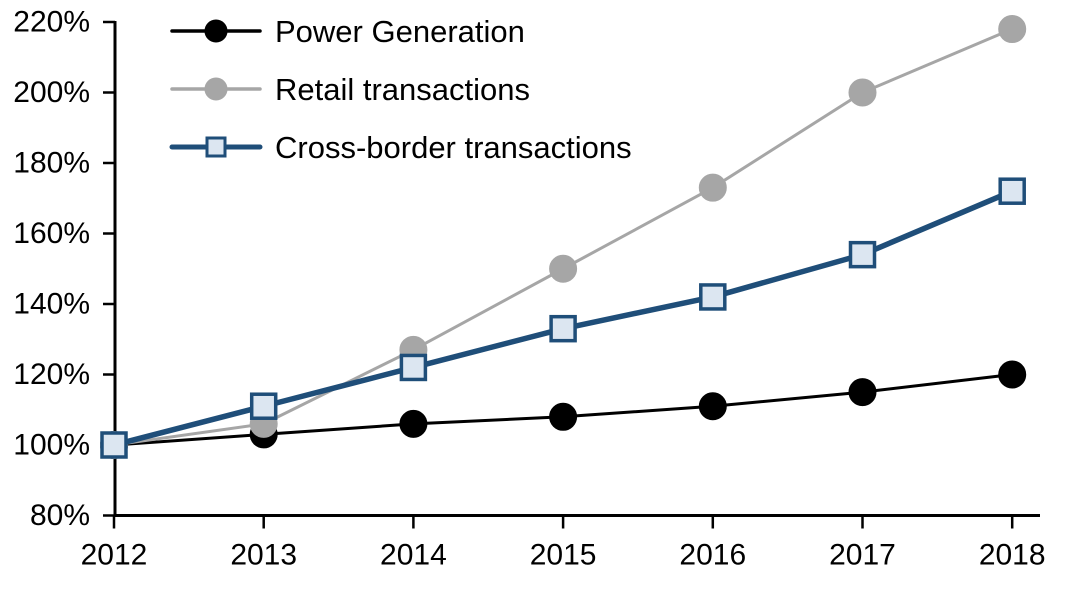 The height and width of the screenshot is (590, 1076). Describe the element at coordinates (563, 268) in the screenshot. I see `data-point-retail-transactions-2015` at that location.